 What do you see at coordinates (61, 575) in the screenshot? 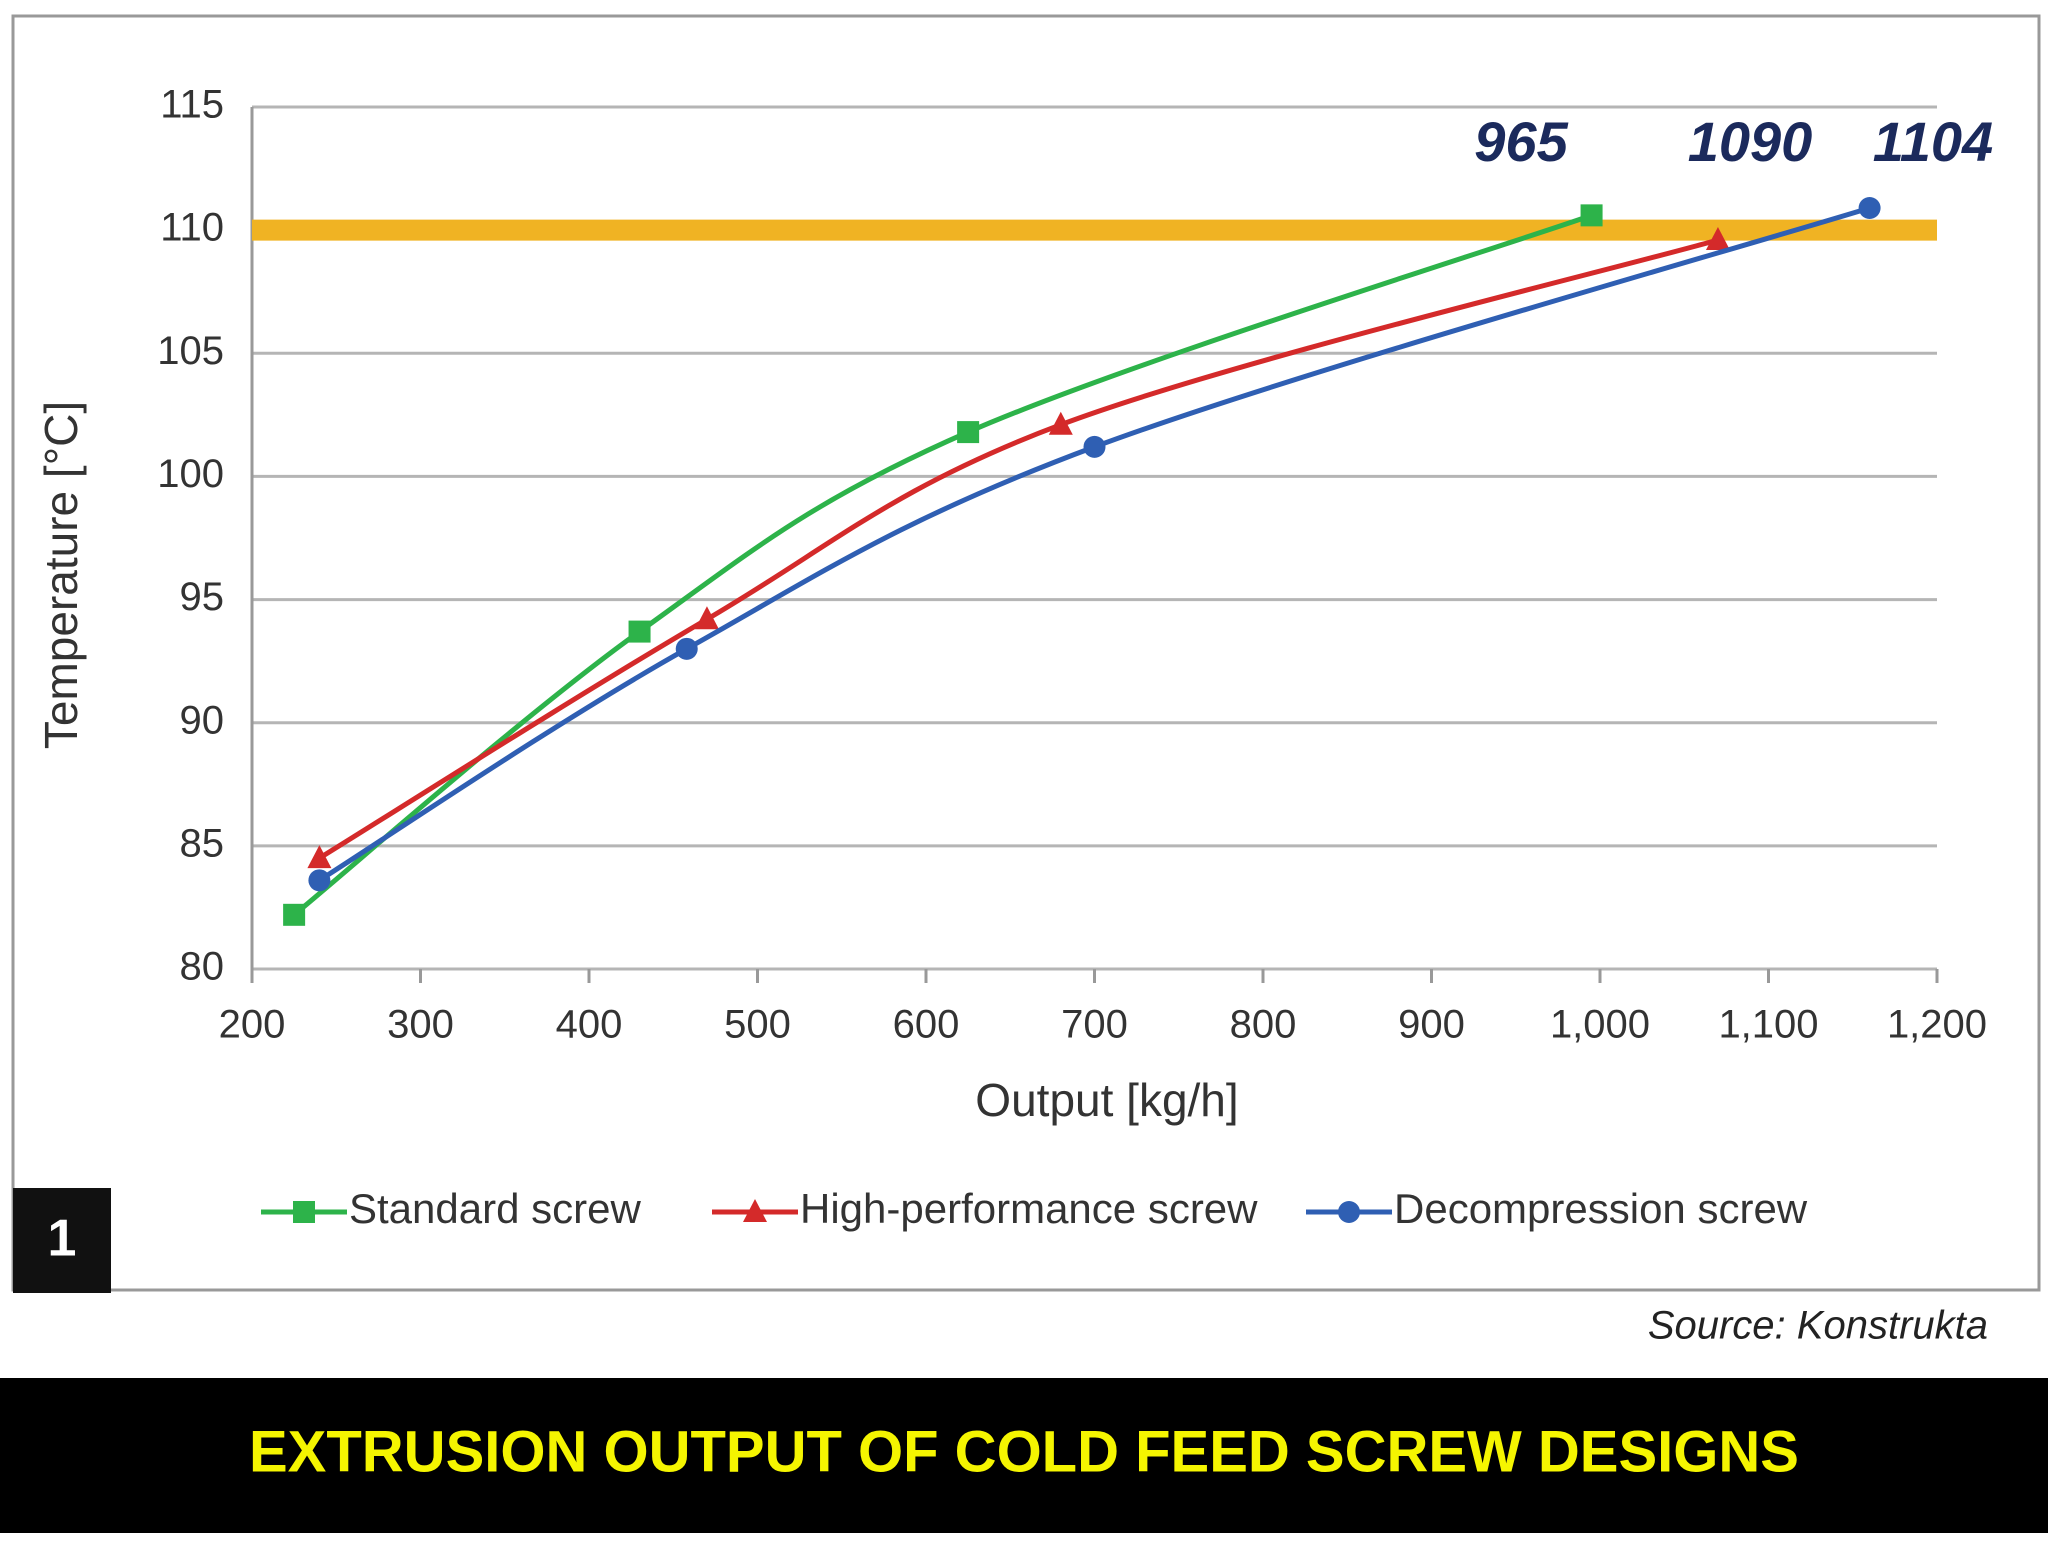
I see `y-axis-title: Temperature [°C]` at bounding box center [61, 575].